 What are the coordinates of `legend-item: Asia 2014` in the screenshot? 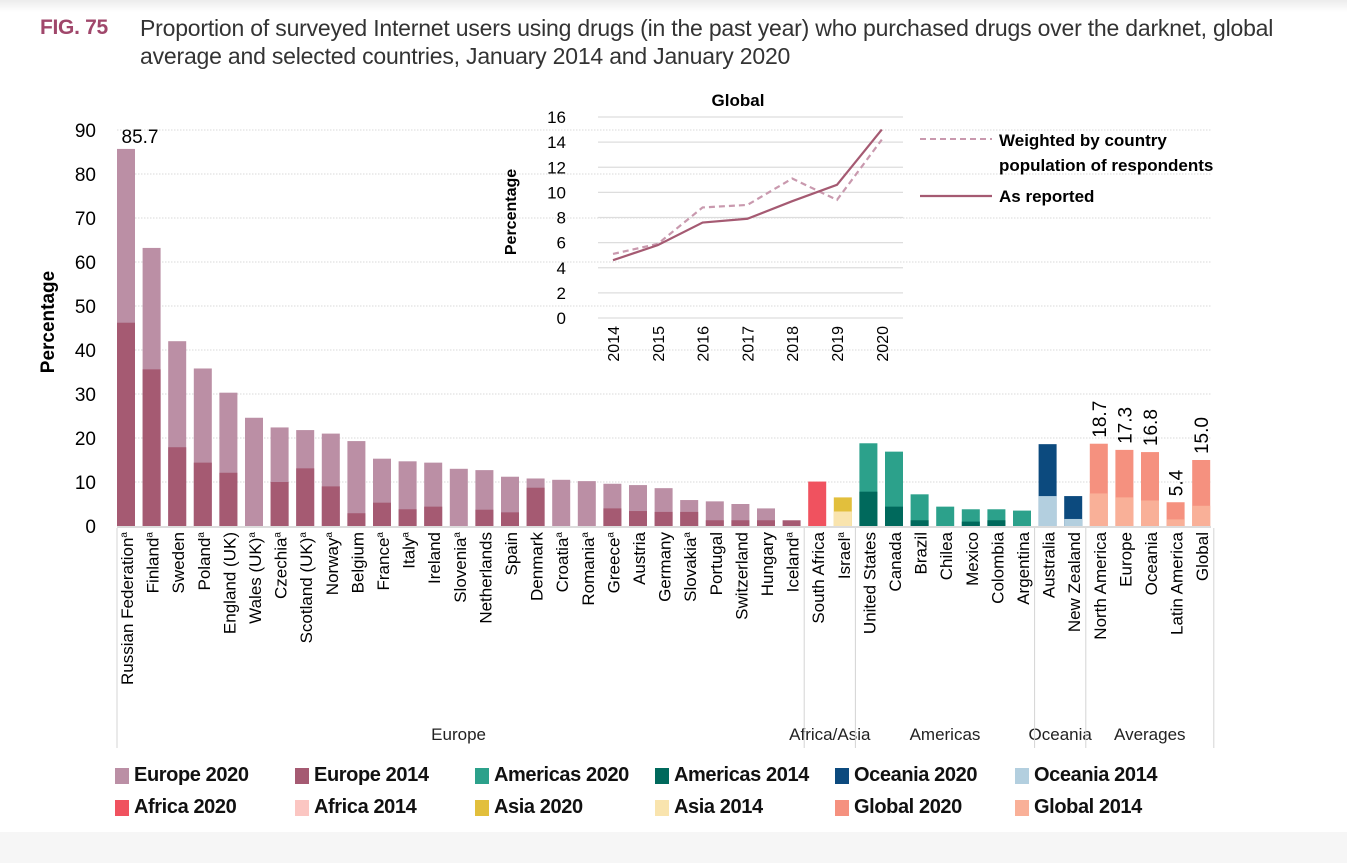 It's located at (709, 807).